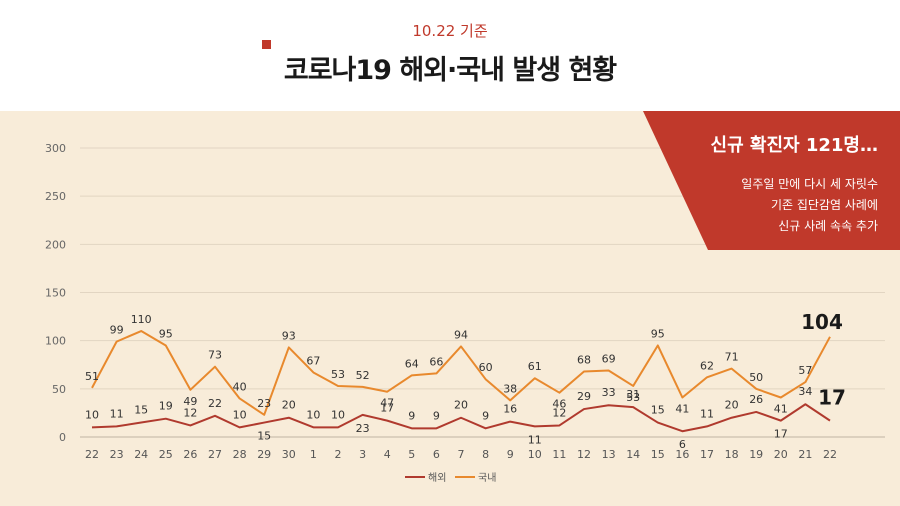 This screenshot has width=900, height=506. What do you see at coordinates (215, 403) in the screenshot?
I see `data-label-overseas: 22` at bounding box center [215, 403].